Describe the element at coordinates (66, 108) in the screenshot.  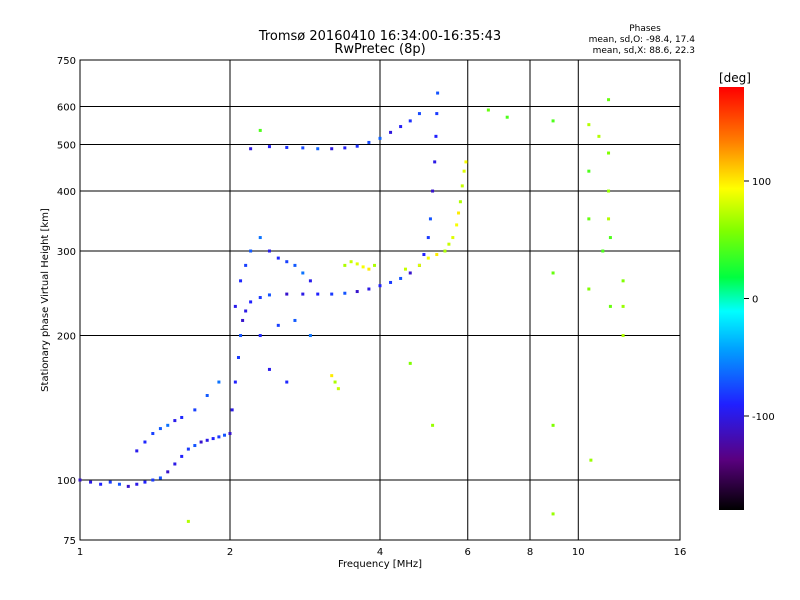
I see `y-tick-label: 600` at that location.